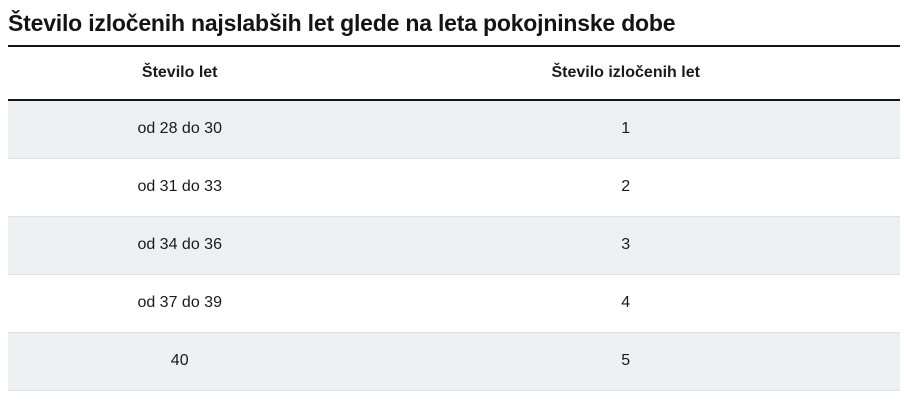 This screenshot has height=407, width=904. Describe the element at coordinates (180, 361) in the screenshot. I see `cell-years: 40` at that location.